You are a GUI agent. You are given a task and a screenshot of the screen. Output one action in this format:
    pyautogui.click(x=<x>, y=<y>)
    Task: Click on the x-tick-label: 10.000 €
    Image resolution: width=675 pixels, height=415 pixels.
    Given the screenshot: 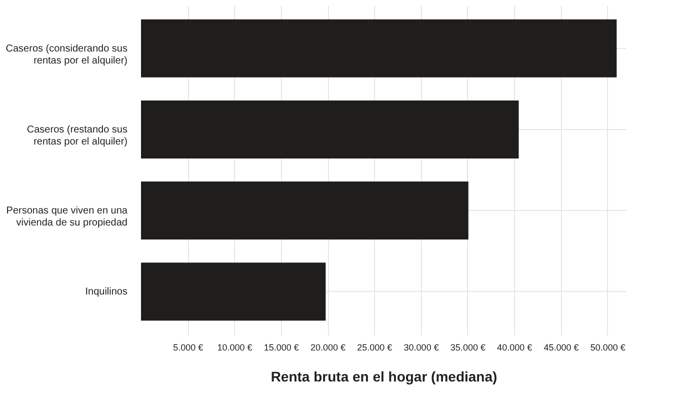 What is the action you would take?
    pyautogui.click(x=234, y=347)
    